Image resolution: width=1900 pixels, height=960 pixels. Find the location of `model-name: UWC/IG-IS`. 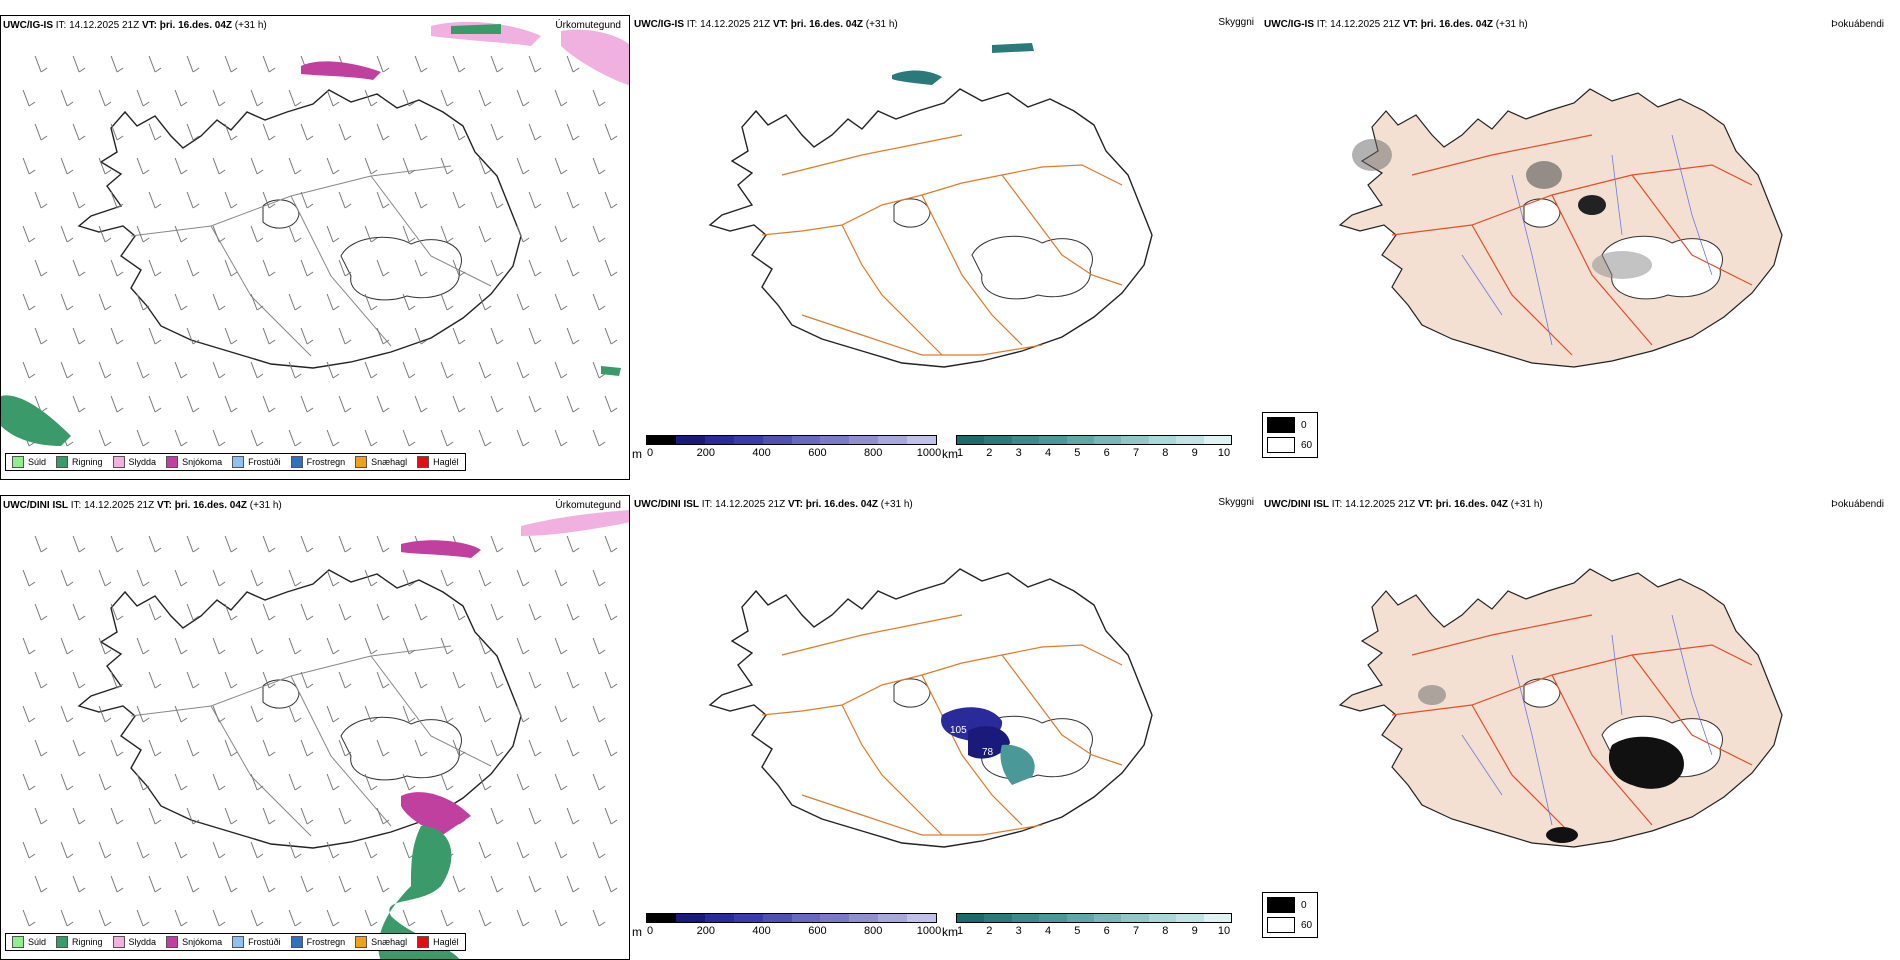

model-name: UWC/IG-IS is located at coordinates (28, 25).